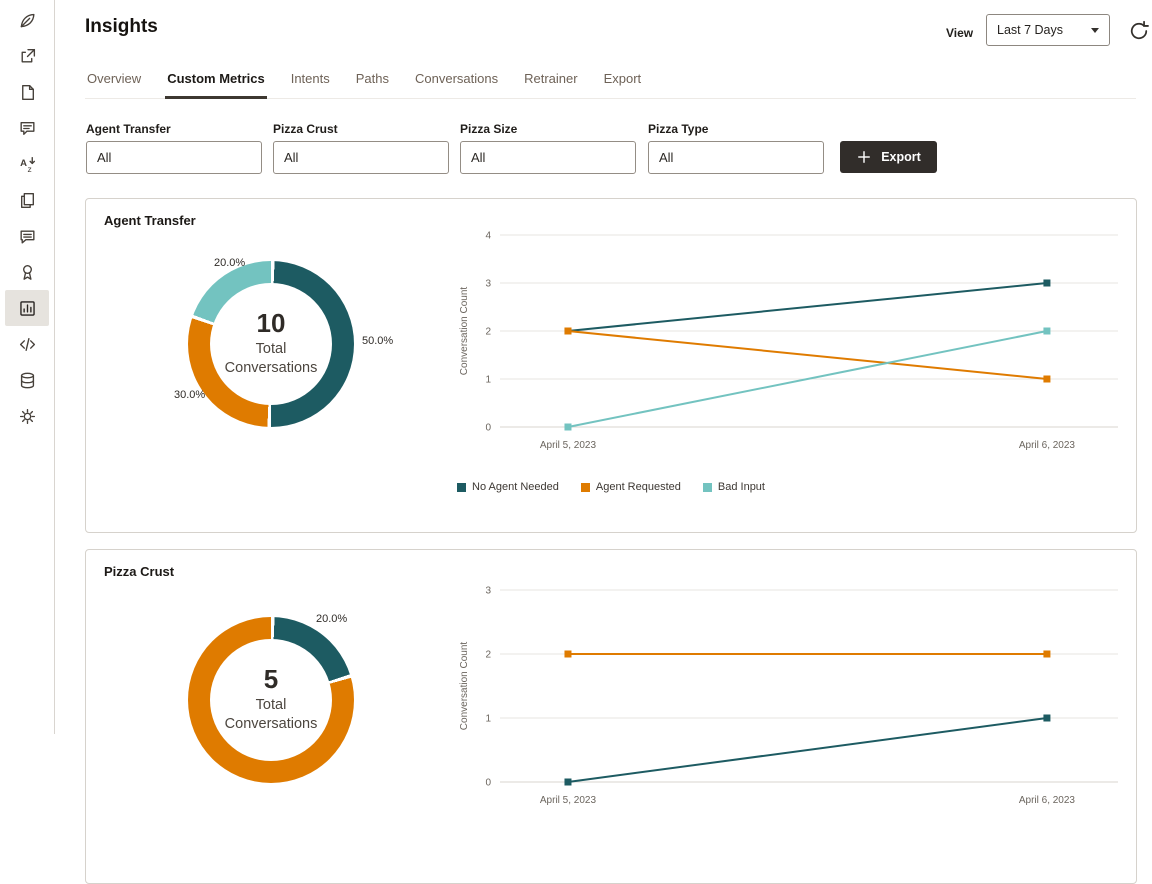 The width and height of the screenshot is (1152, 884). I want to click on tab-intents: Intents, so click(310, 78).